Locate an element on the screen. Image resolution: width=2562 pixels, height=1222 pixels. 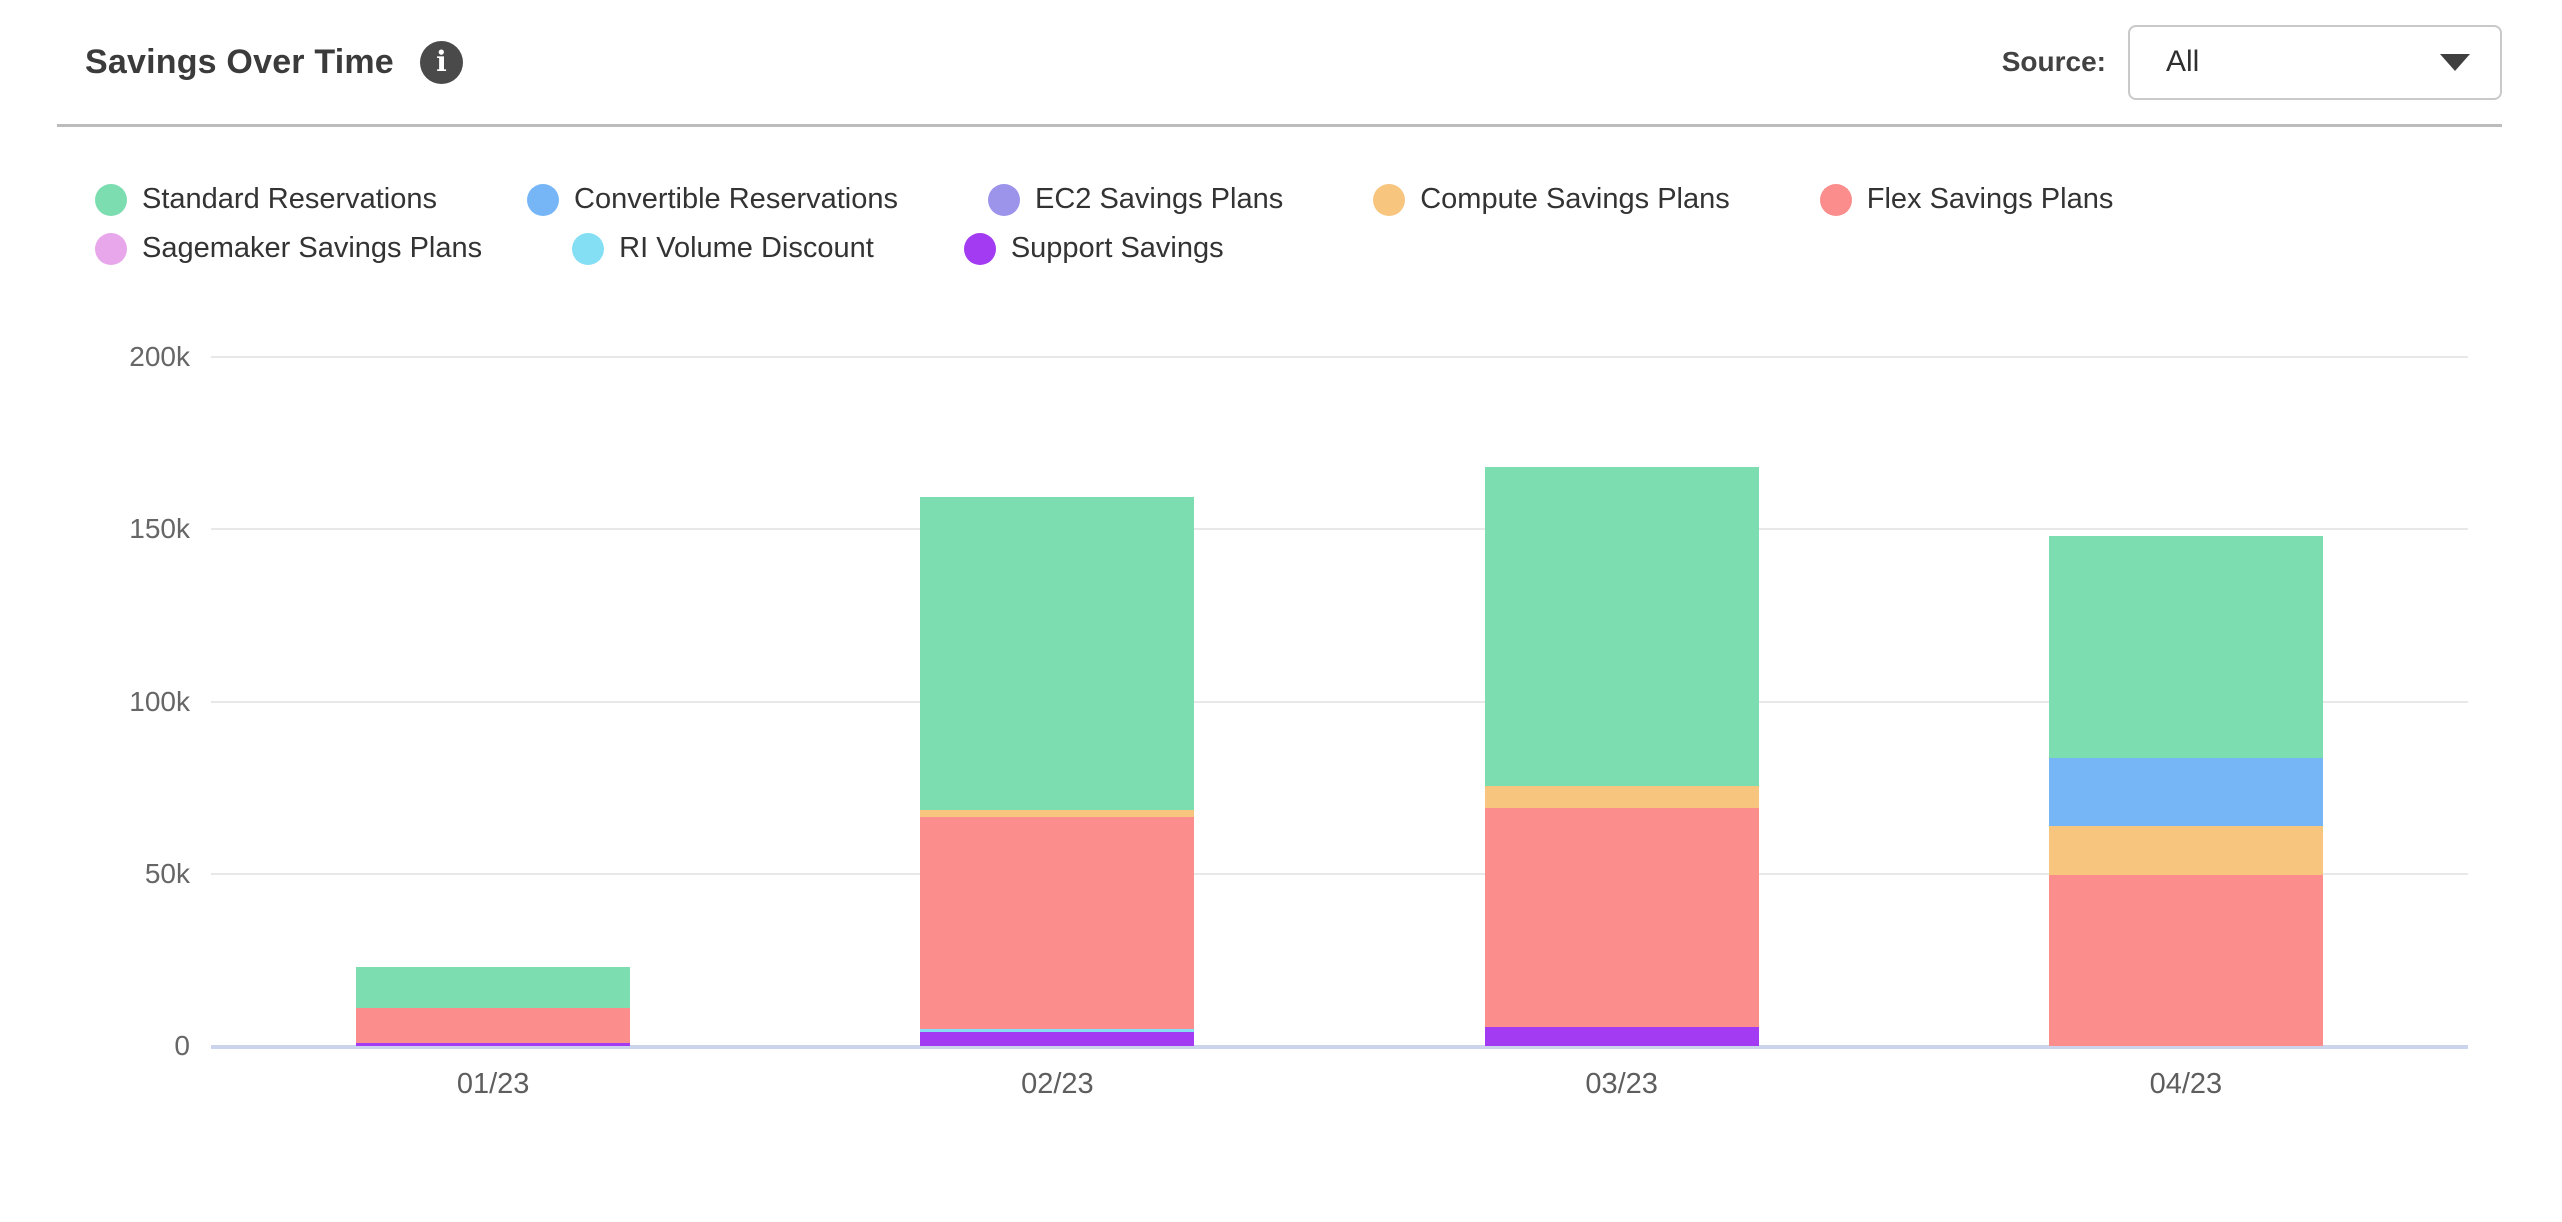
legend-item-support-savings: Support Savings is located at coordinates (1093, 248).